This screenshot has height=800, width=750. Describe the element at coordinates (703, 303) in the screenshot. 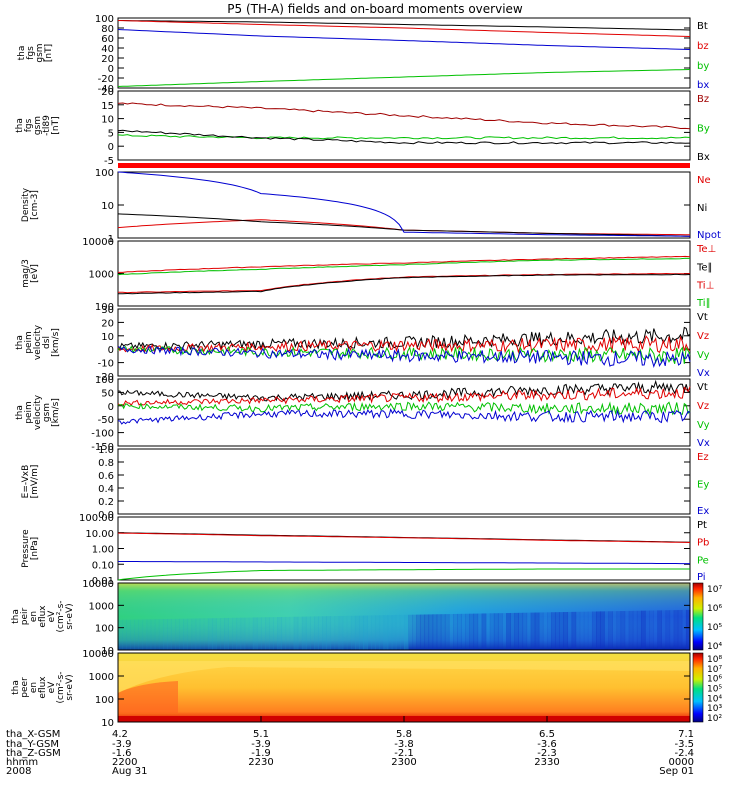

I see `legend-entry: Ti∥` at that location.